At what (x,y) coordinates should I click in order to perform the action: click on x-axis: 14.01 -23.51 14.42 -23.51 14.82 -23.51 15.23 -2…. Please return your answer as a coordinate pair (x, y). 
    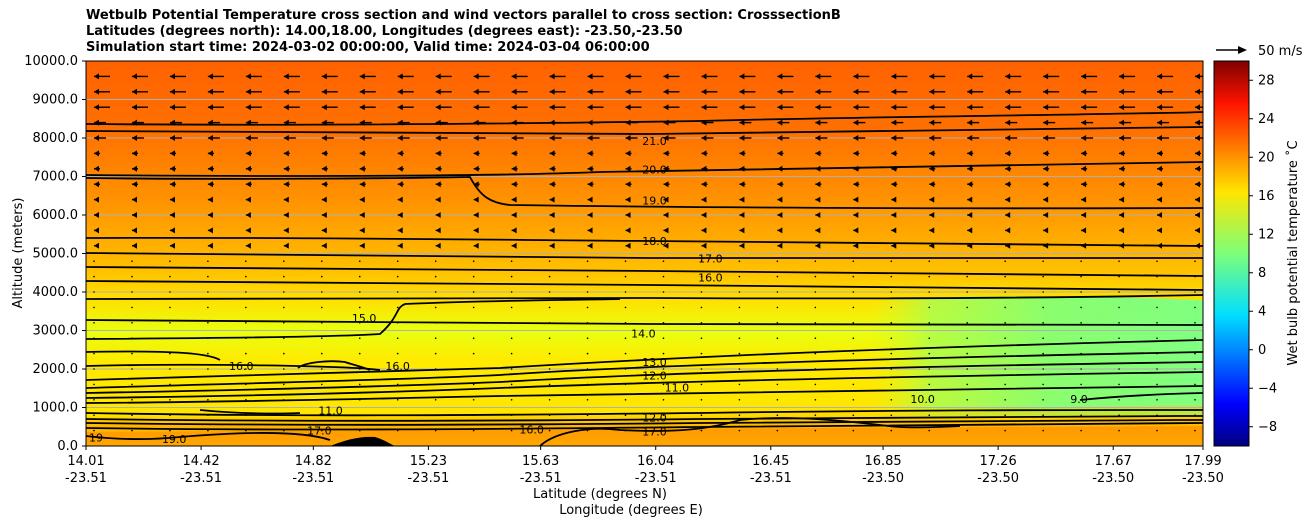
    Looking at the image, I should click on (644, 466).